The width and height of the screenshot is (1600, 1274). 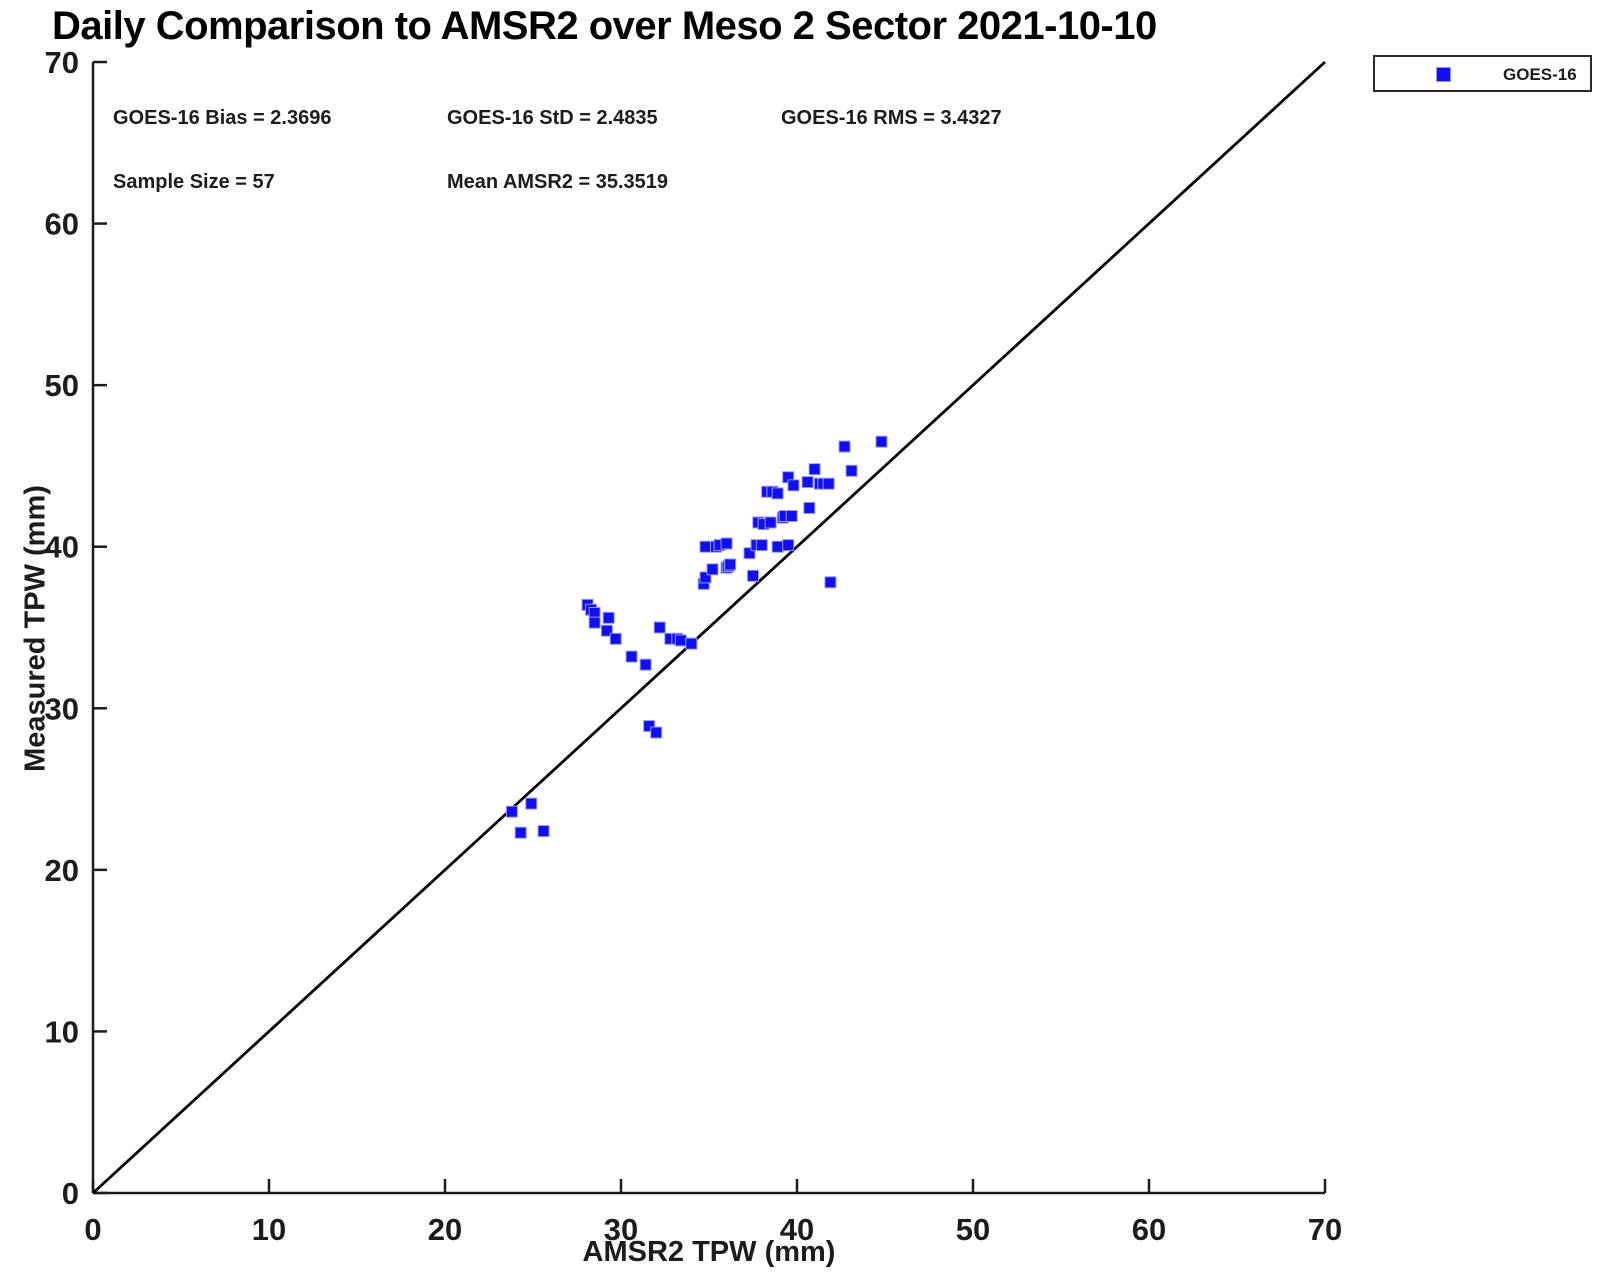 I want to click on y-tick-label: 0, so click(x=70, y=1193).